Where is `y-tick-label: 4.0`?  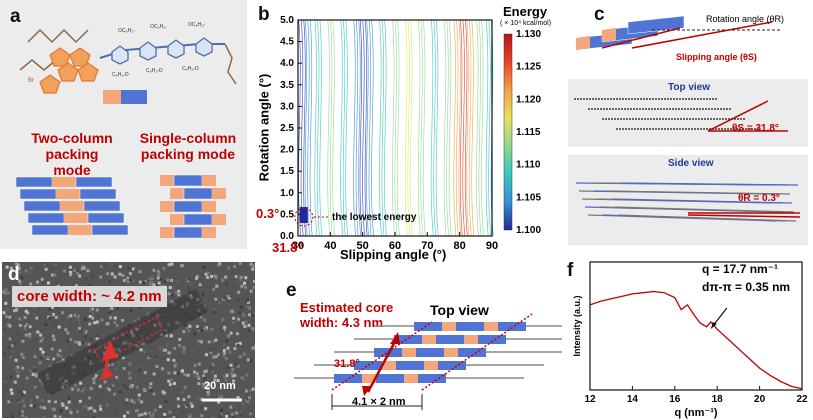
y-tick-label: 4.0 is located at coordinates (287, 63).